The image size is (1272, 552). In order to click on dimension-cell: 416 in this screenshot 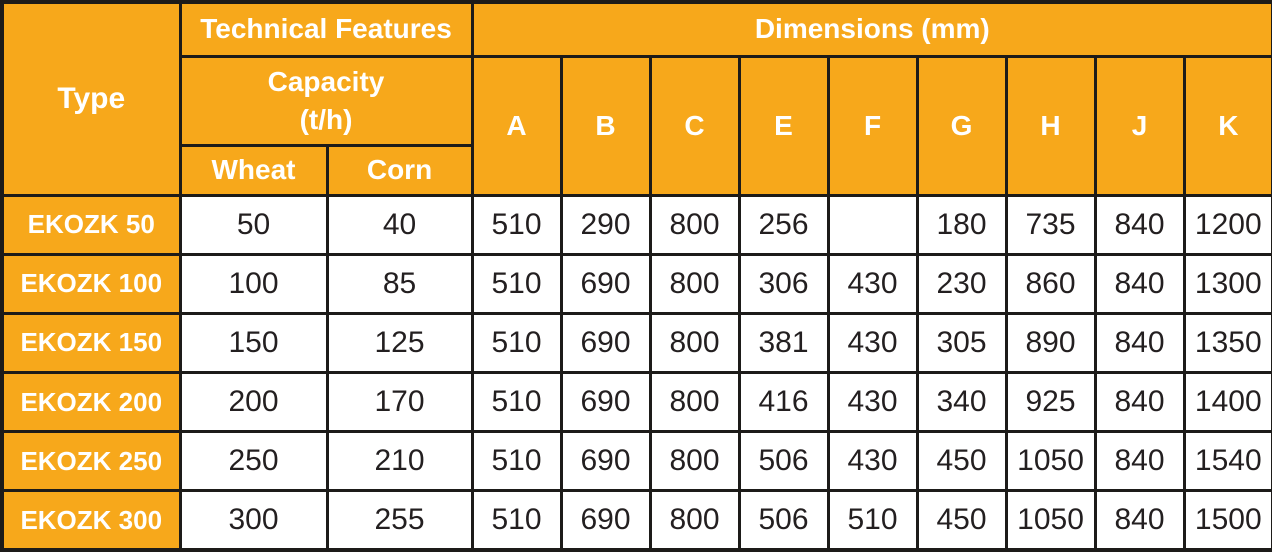, I will do `click(783, 402)`.